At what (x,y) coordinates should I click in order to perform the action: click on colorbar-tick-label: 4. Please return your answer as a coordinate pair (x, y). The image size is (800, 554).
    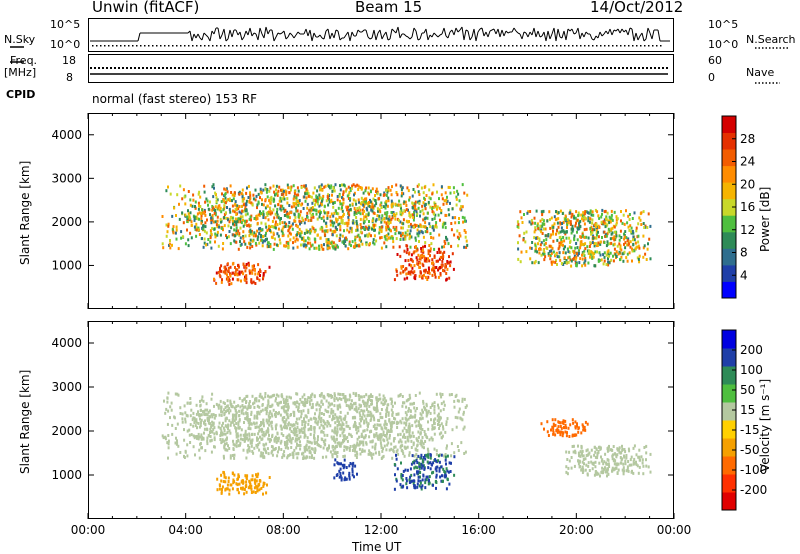
    Looking at the image, I should click on (744, 275).